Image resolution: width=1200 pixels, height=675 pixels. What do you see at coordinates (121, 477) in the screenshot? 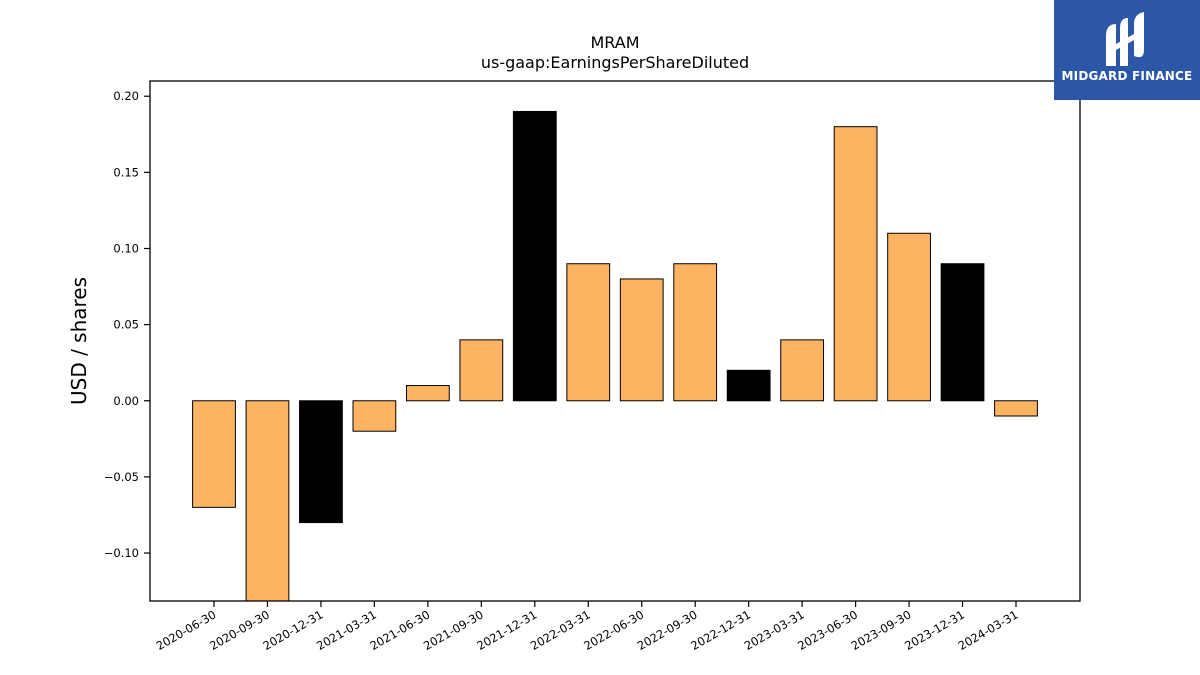
I see `y-tick-label: −0.05` at bounding box center [121, 477].